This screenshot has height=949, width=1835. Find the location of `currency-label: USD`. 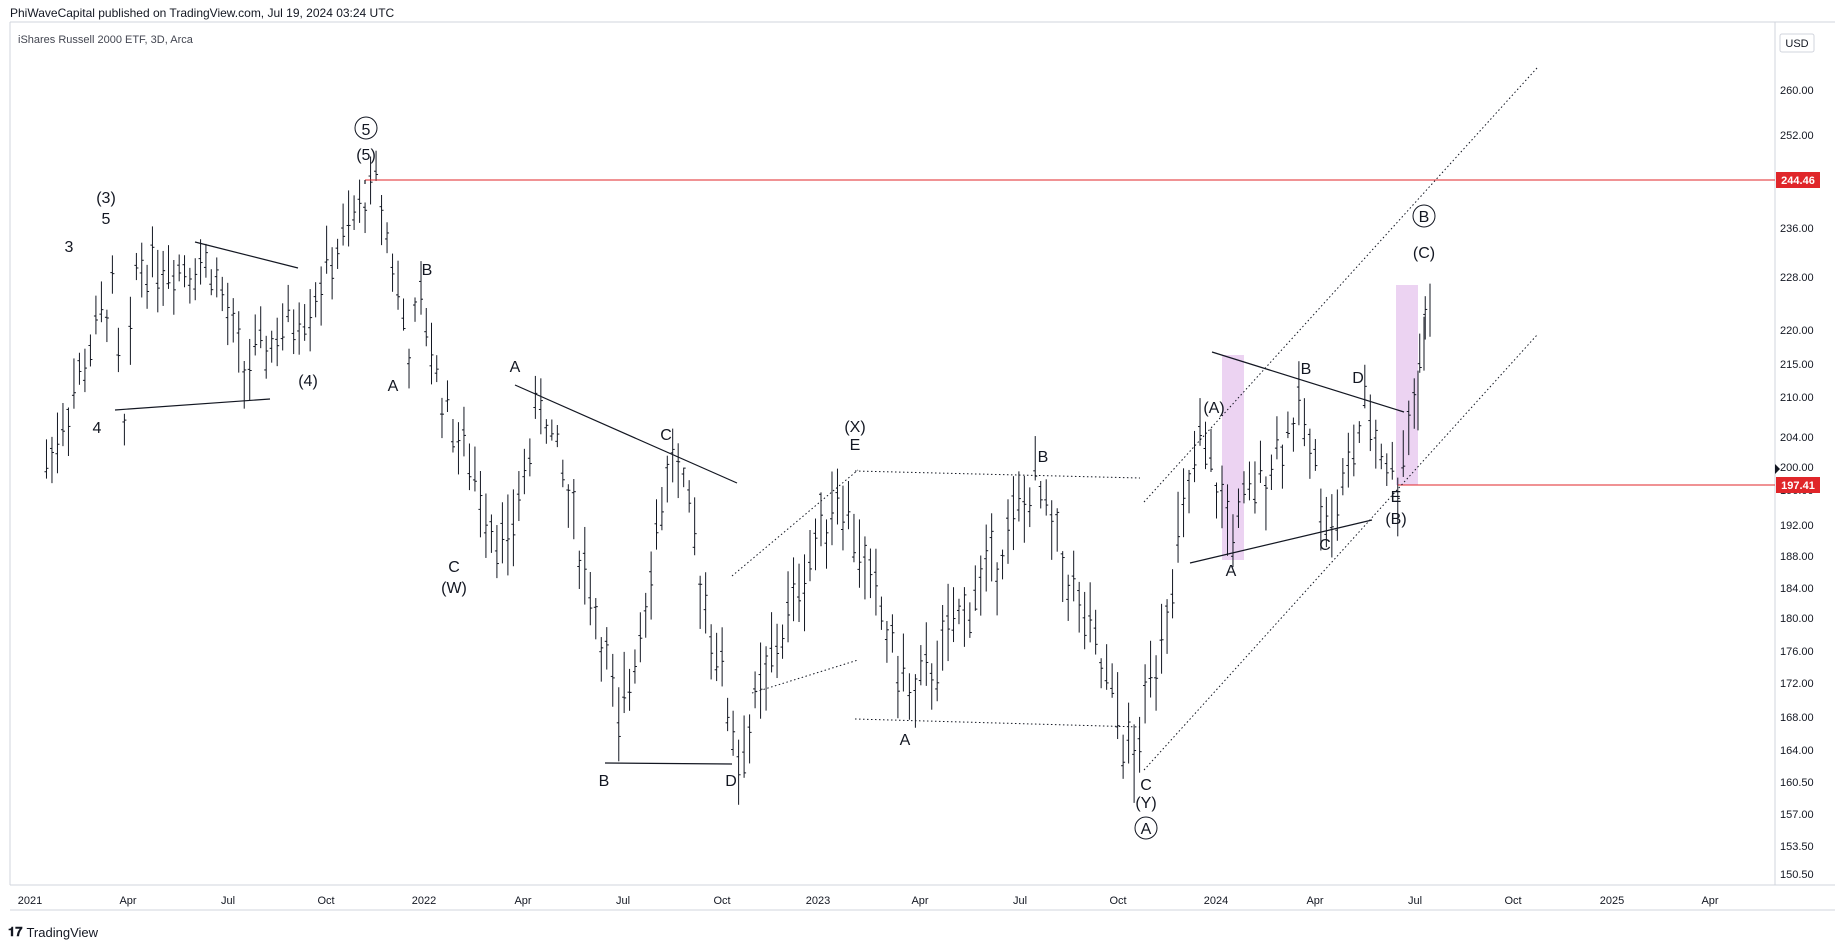

currency-label: USD is located at coordinates (1796, 44).